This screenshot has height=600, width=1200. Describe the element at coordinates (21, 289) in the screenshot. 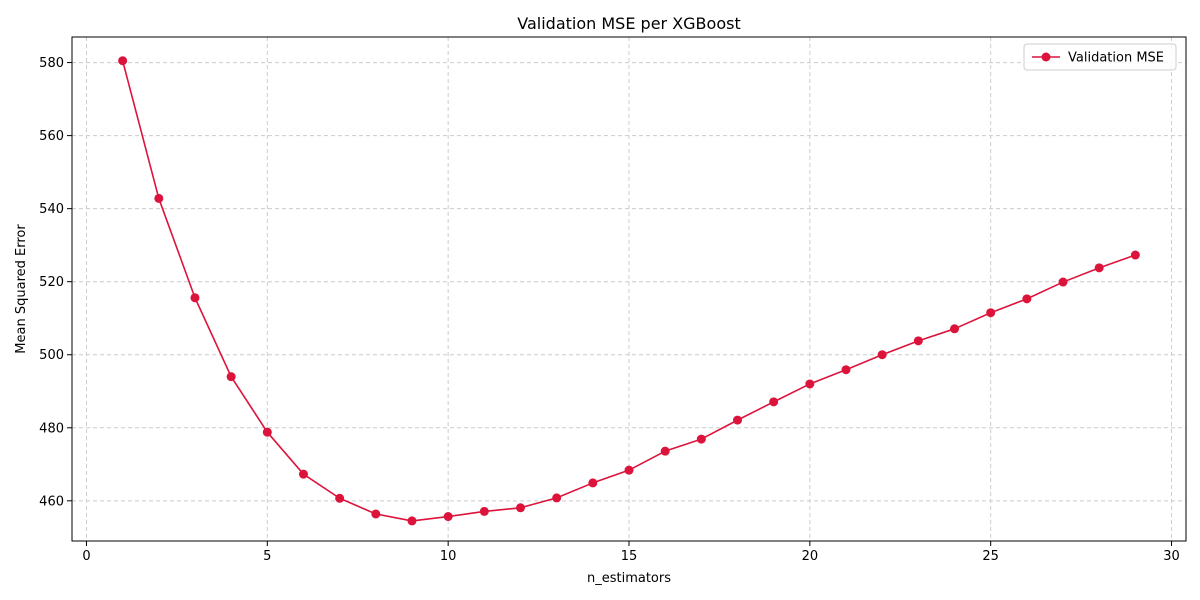

I see `y-axis-label: Mean Squared Error` at that location.